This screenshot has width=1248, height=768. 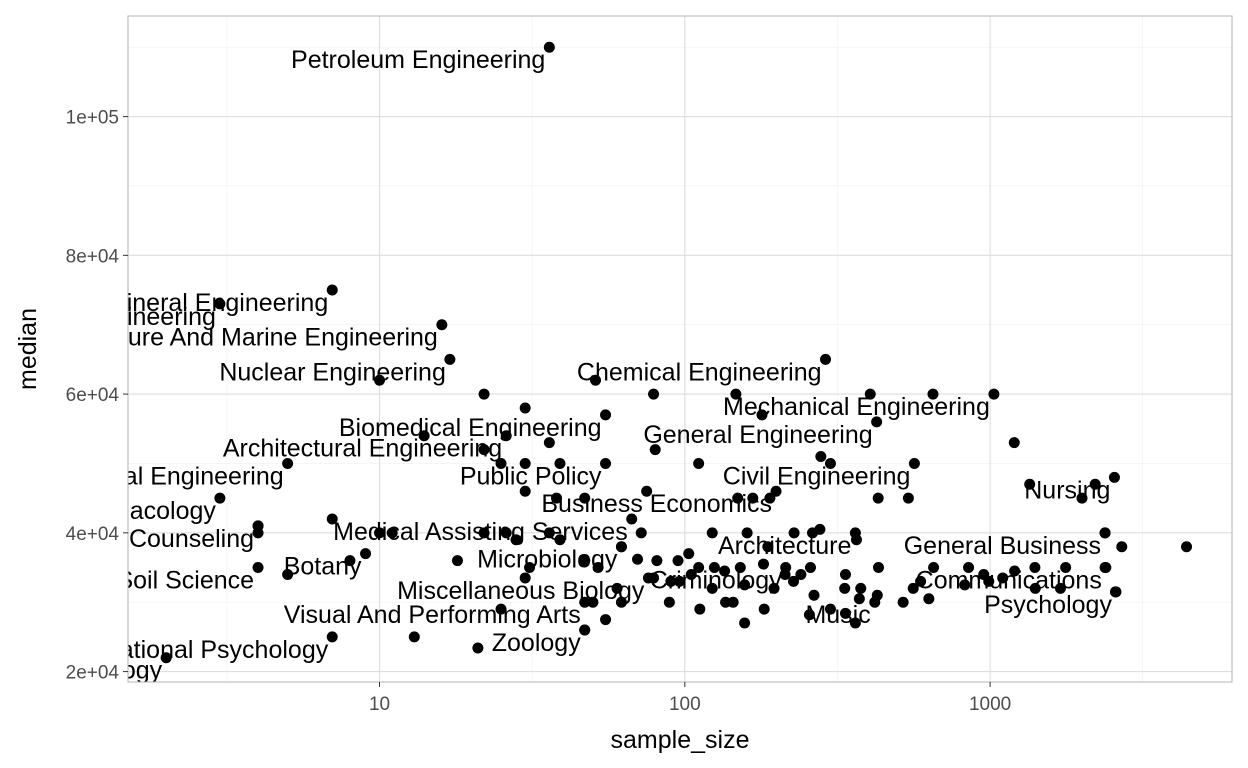 What do you see at coordinates (93, 395) in the screenshot?
I see `y-tick-label: 6e+04` at bounding box center [93, 395].